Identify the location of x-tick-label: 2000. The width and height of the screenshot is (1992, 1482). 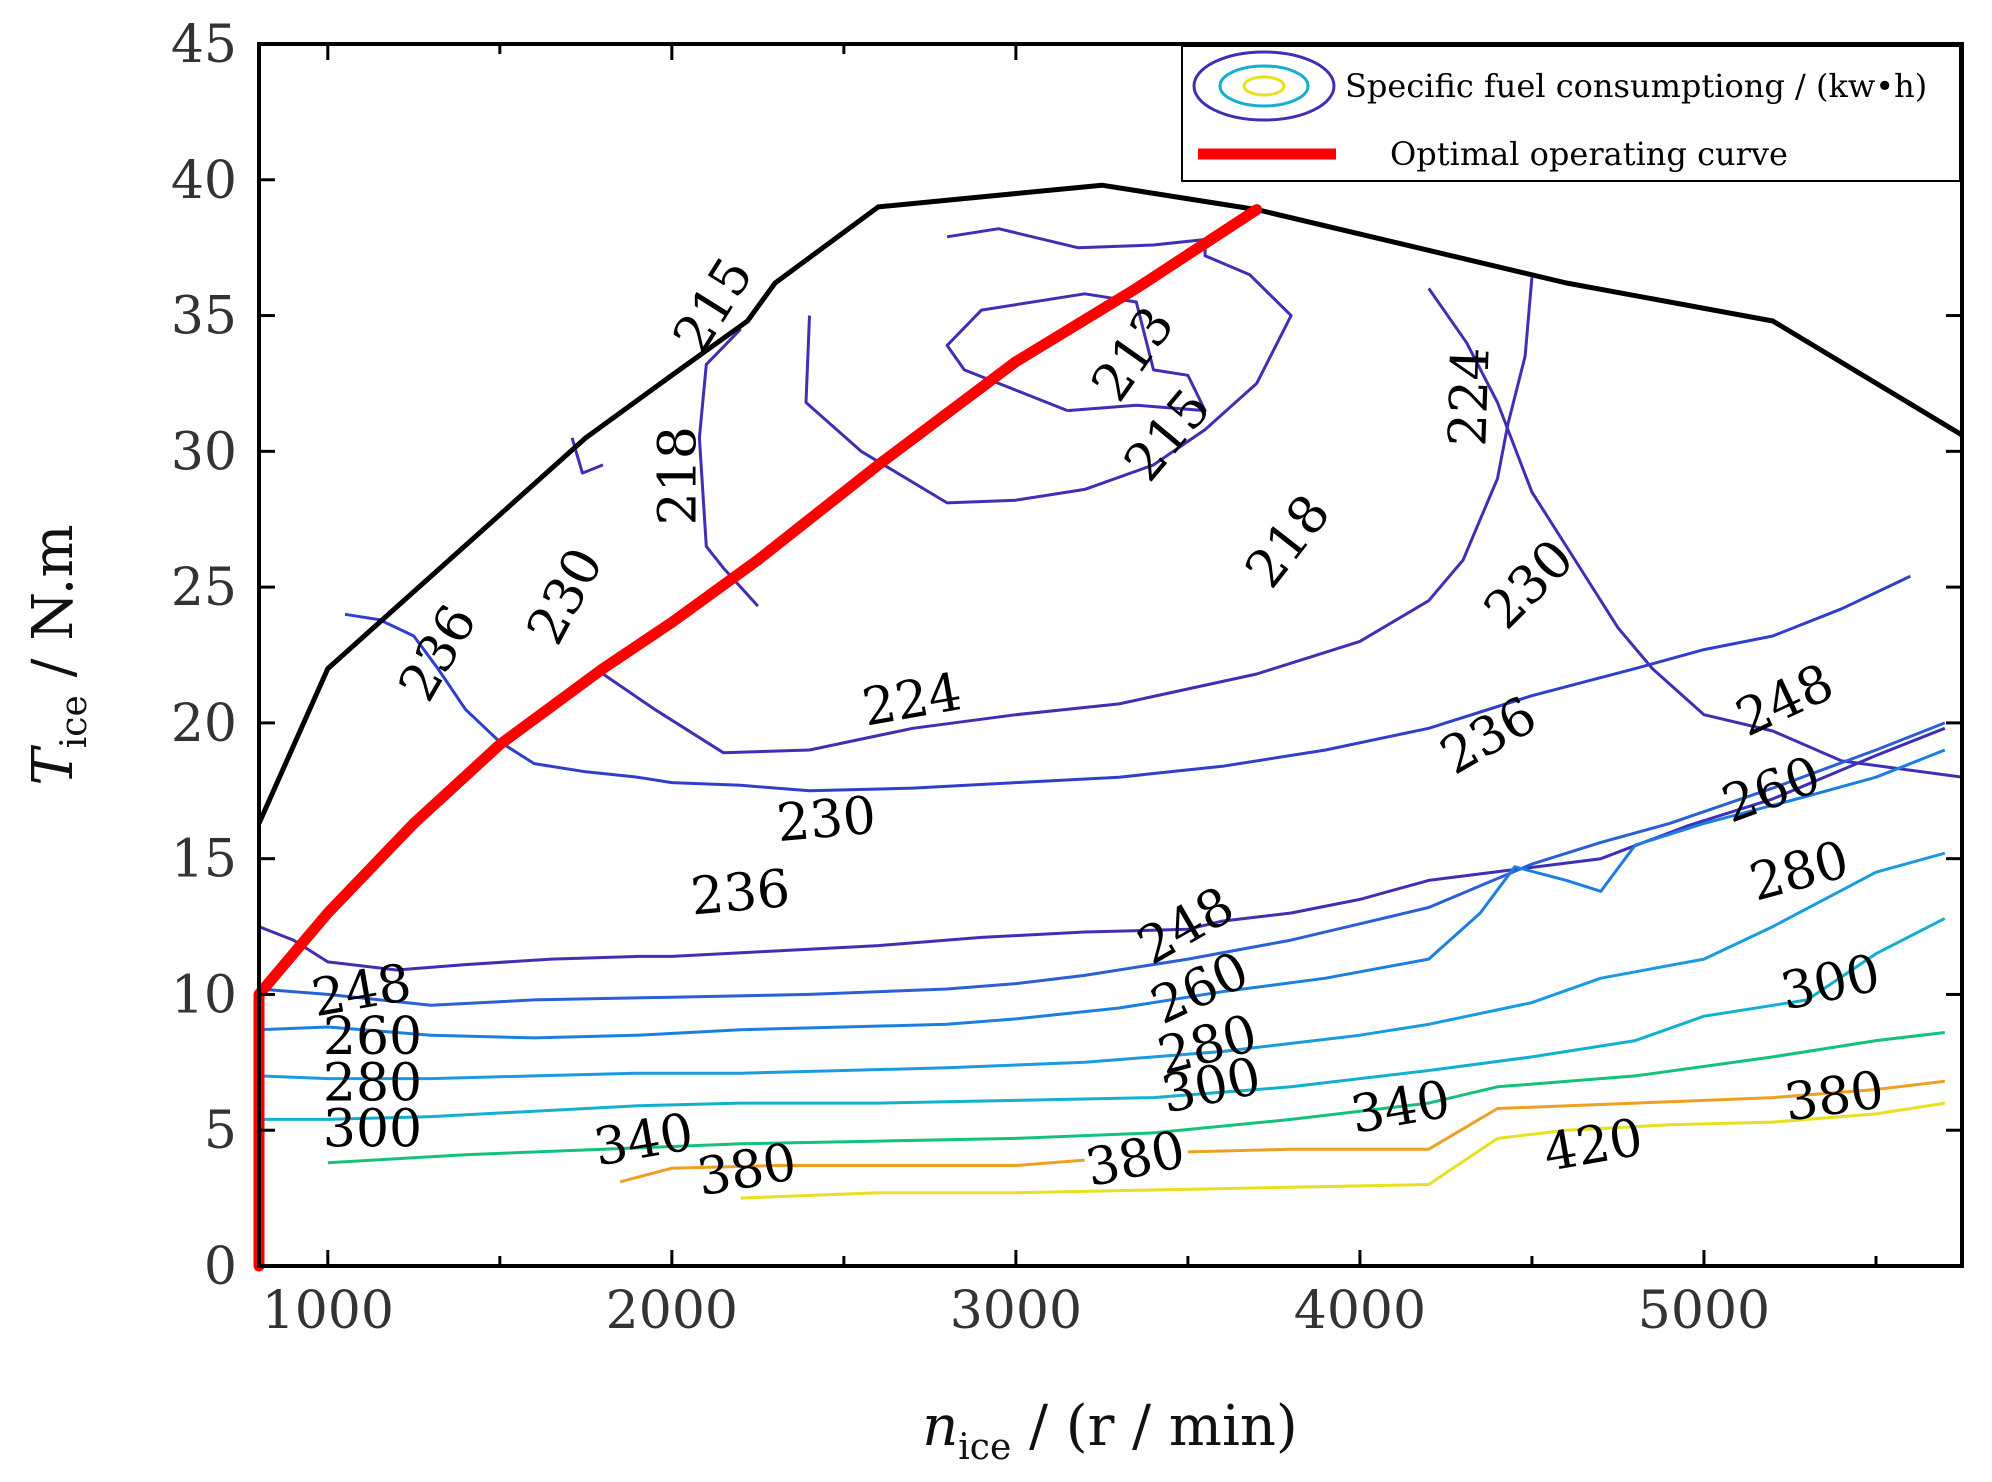
(672, 1311).